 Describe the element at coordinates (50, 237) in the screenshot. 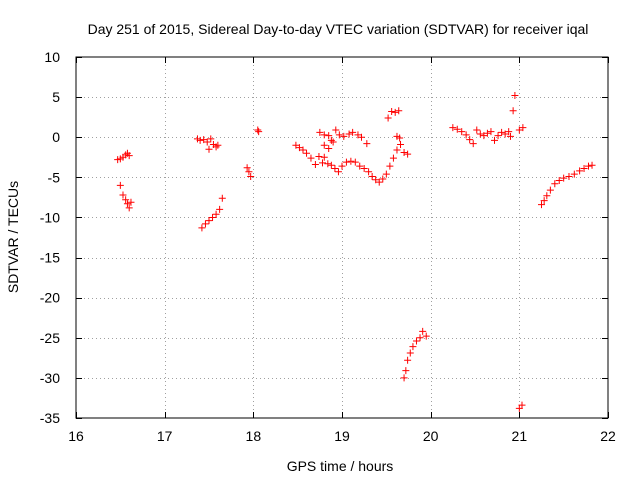

I see `y-tick-labels: 10 5 0 -5 -10 -15 -20 -25 -30 -35` at that location.